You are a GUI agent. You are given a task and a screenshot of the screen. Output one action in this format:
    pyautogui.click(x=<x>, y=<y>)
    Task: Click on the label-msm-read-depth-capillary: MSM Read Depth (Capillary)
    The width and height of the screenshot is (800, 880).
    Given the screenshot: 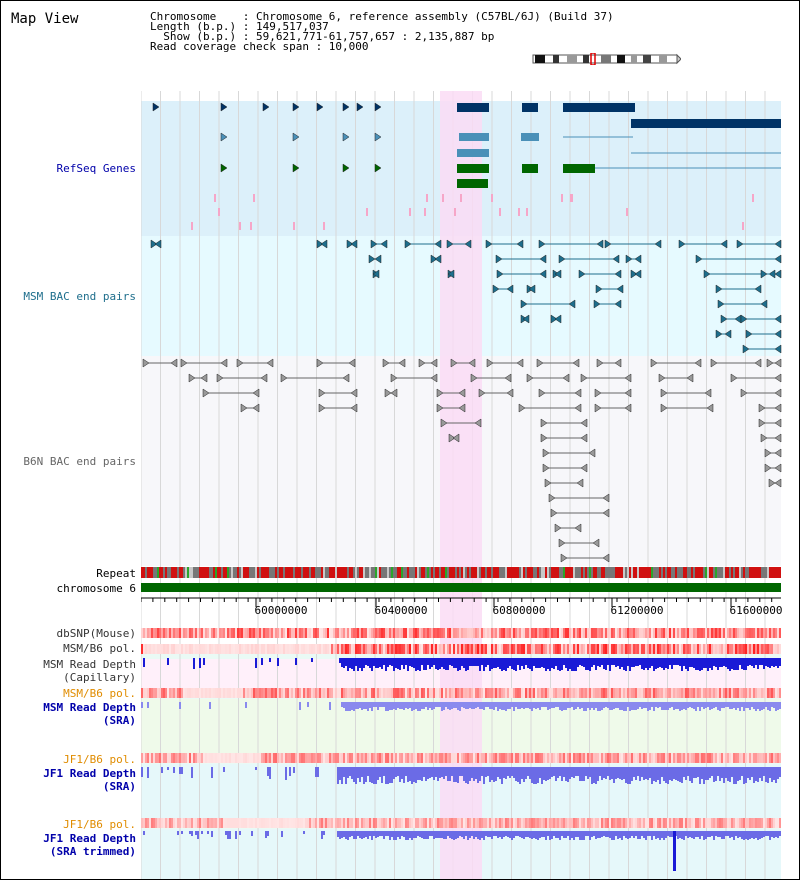 What is the action you would take?
    pyautogui.click(x=89, y=671)
    